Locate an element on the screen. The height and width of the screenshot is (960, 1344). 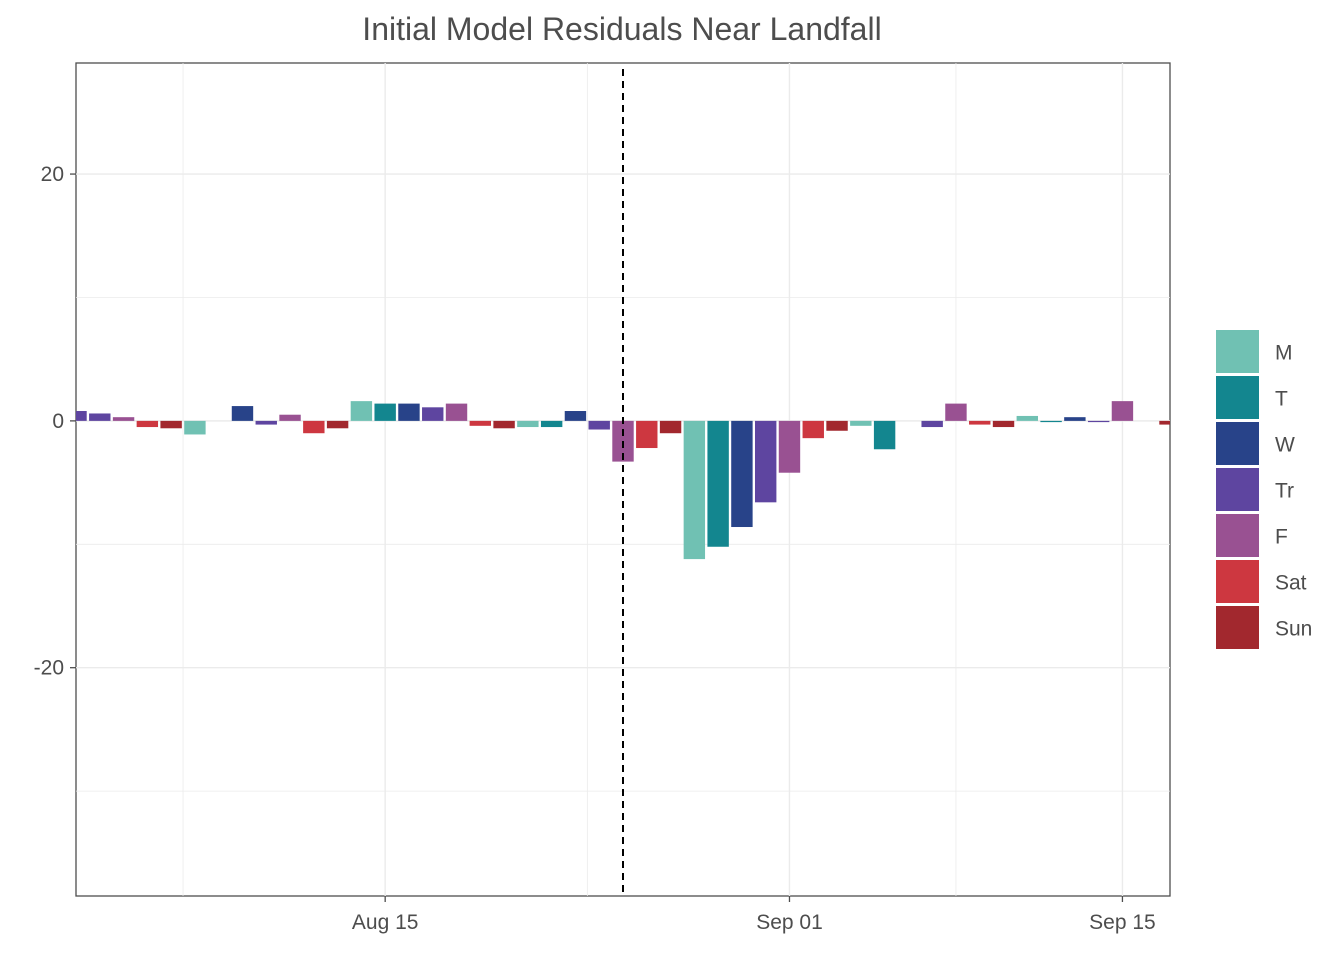
legend-label: Sun is located at coordinates (1293, 629).